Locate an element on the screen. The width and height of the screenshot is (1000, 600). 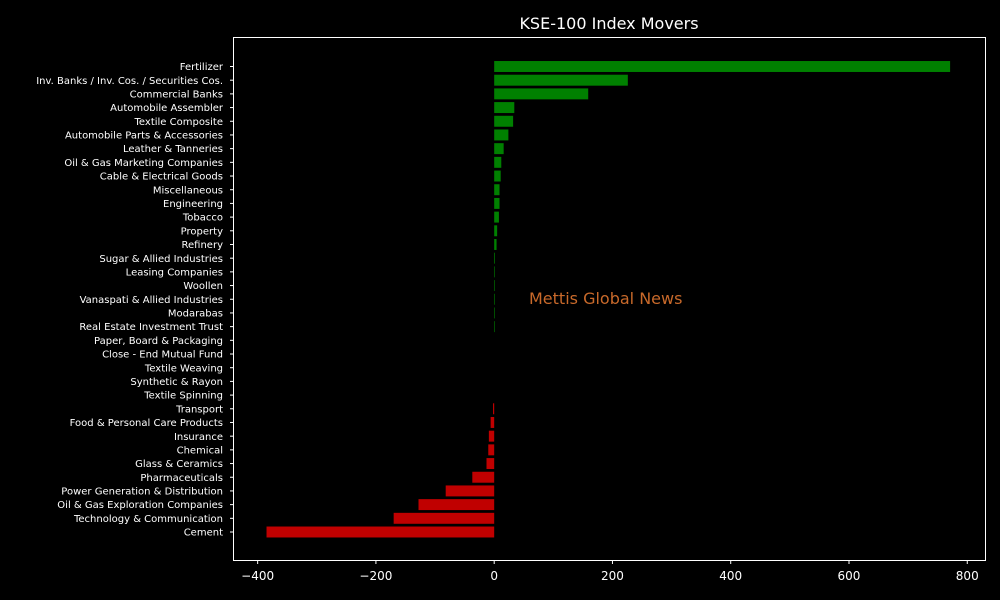
y-tick-label: Sugar & Allied Industries is located at coordinates (161, 259).